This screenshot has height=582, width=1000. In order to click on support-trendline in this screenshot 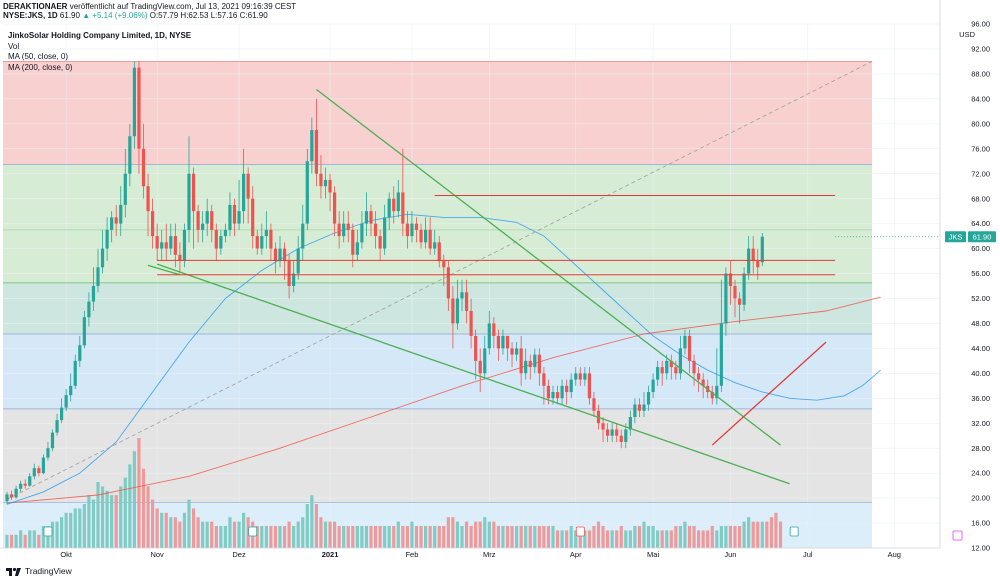, I will do `click(769, 393)`.